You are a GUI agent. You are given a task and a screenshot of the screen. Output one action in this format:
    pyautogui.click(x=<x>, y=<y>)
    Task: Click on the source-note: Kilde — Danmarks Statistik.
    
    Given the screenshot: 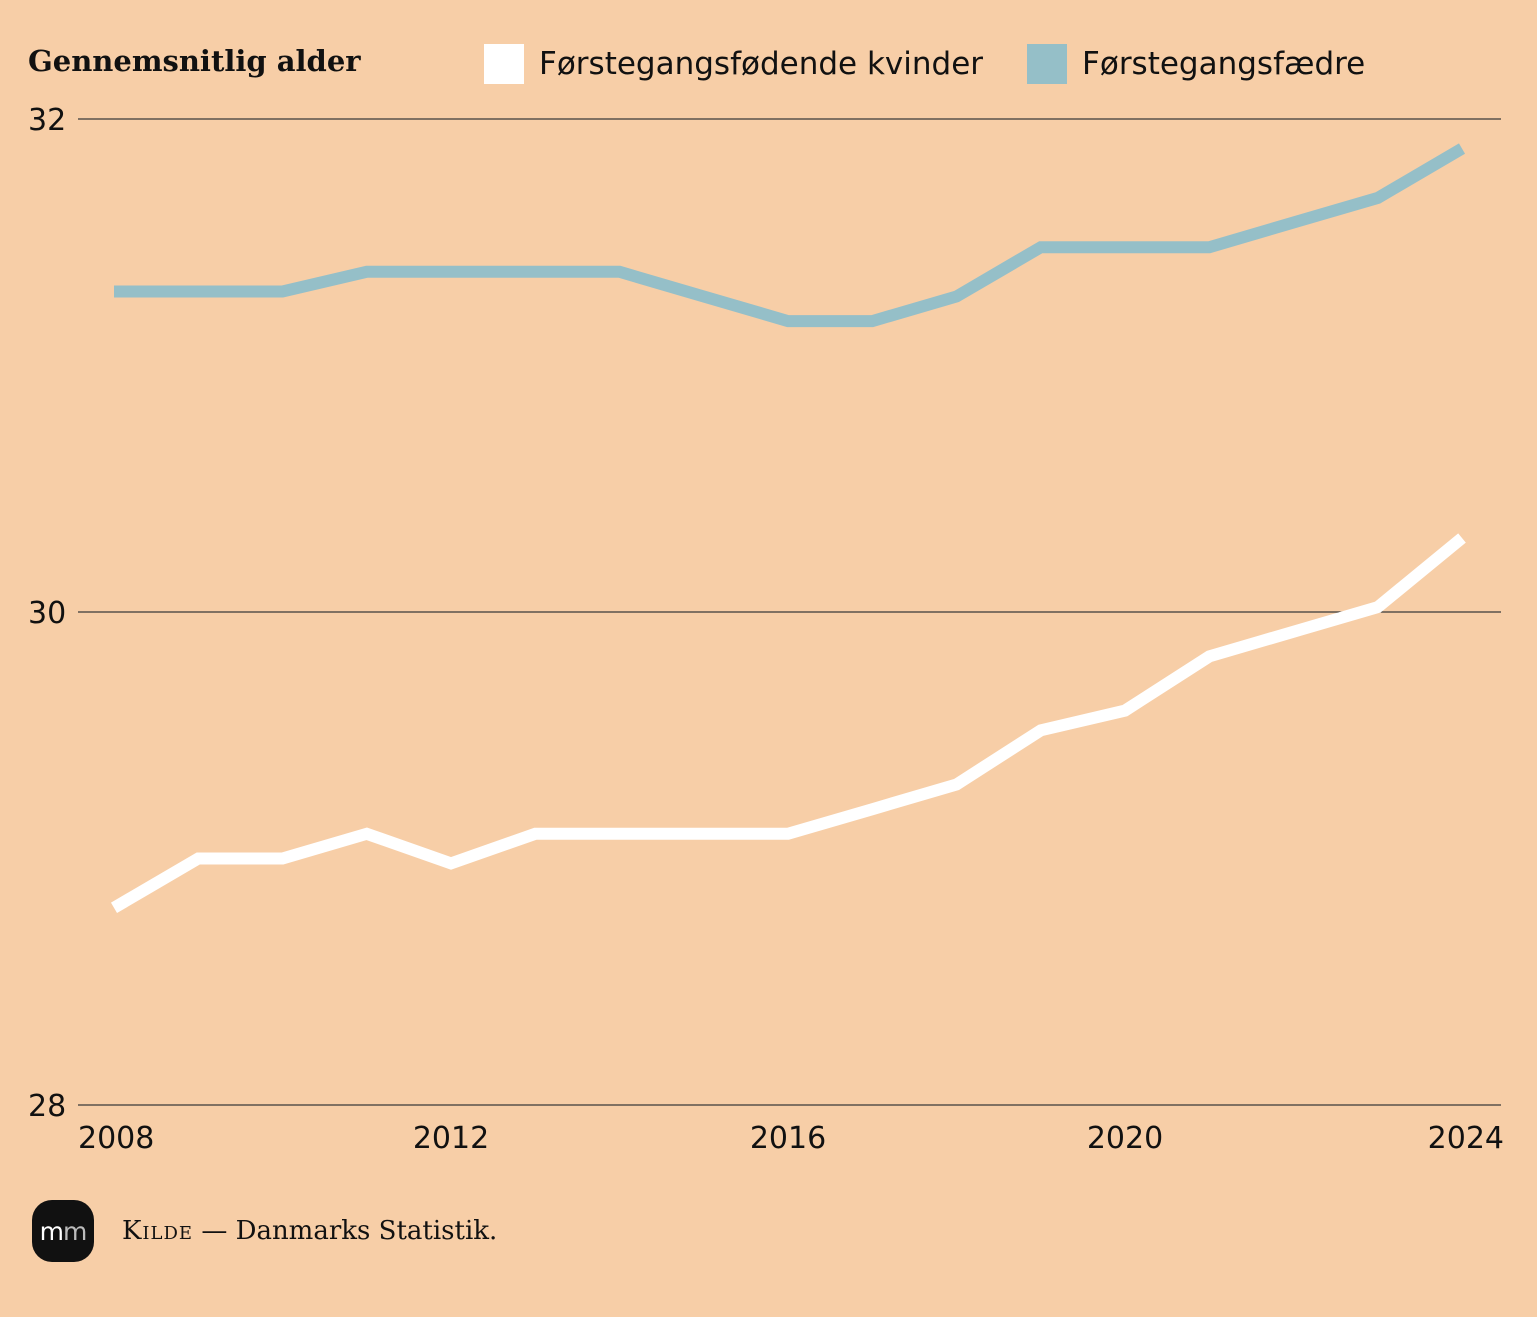 What is the action you would take?
    pyautogui.click(x=309, y=1231)
    